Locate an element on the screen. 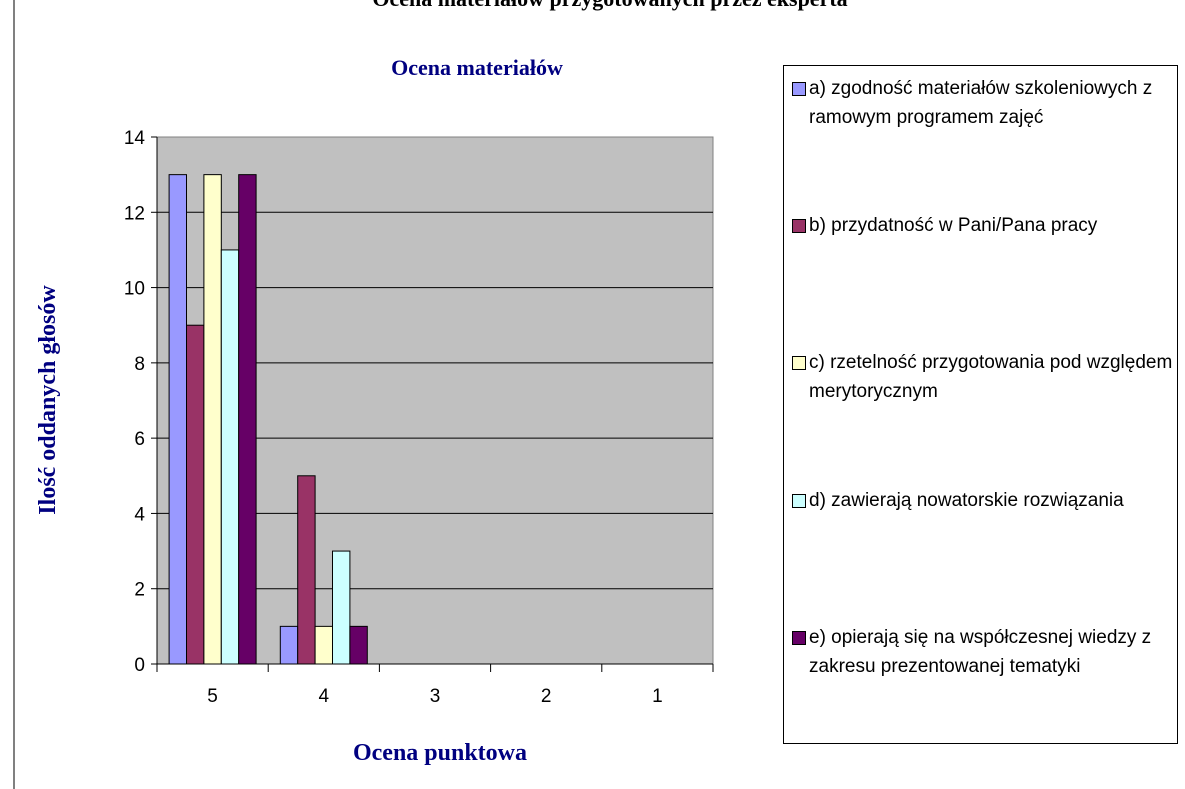 The width and height of the screenshot is (1185, 789). legend-item: b) przydatność w Pani/Pana pracy is located at coordinates (984, 225).